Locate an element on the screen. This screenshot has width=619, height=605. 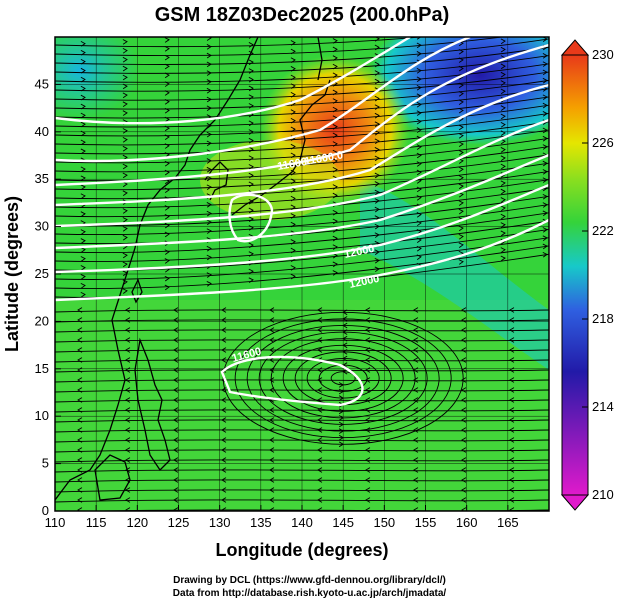
colorbar-ticks: 230 226 222 218 214 210 is located at coordinates (598, 274).